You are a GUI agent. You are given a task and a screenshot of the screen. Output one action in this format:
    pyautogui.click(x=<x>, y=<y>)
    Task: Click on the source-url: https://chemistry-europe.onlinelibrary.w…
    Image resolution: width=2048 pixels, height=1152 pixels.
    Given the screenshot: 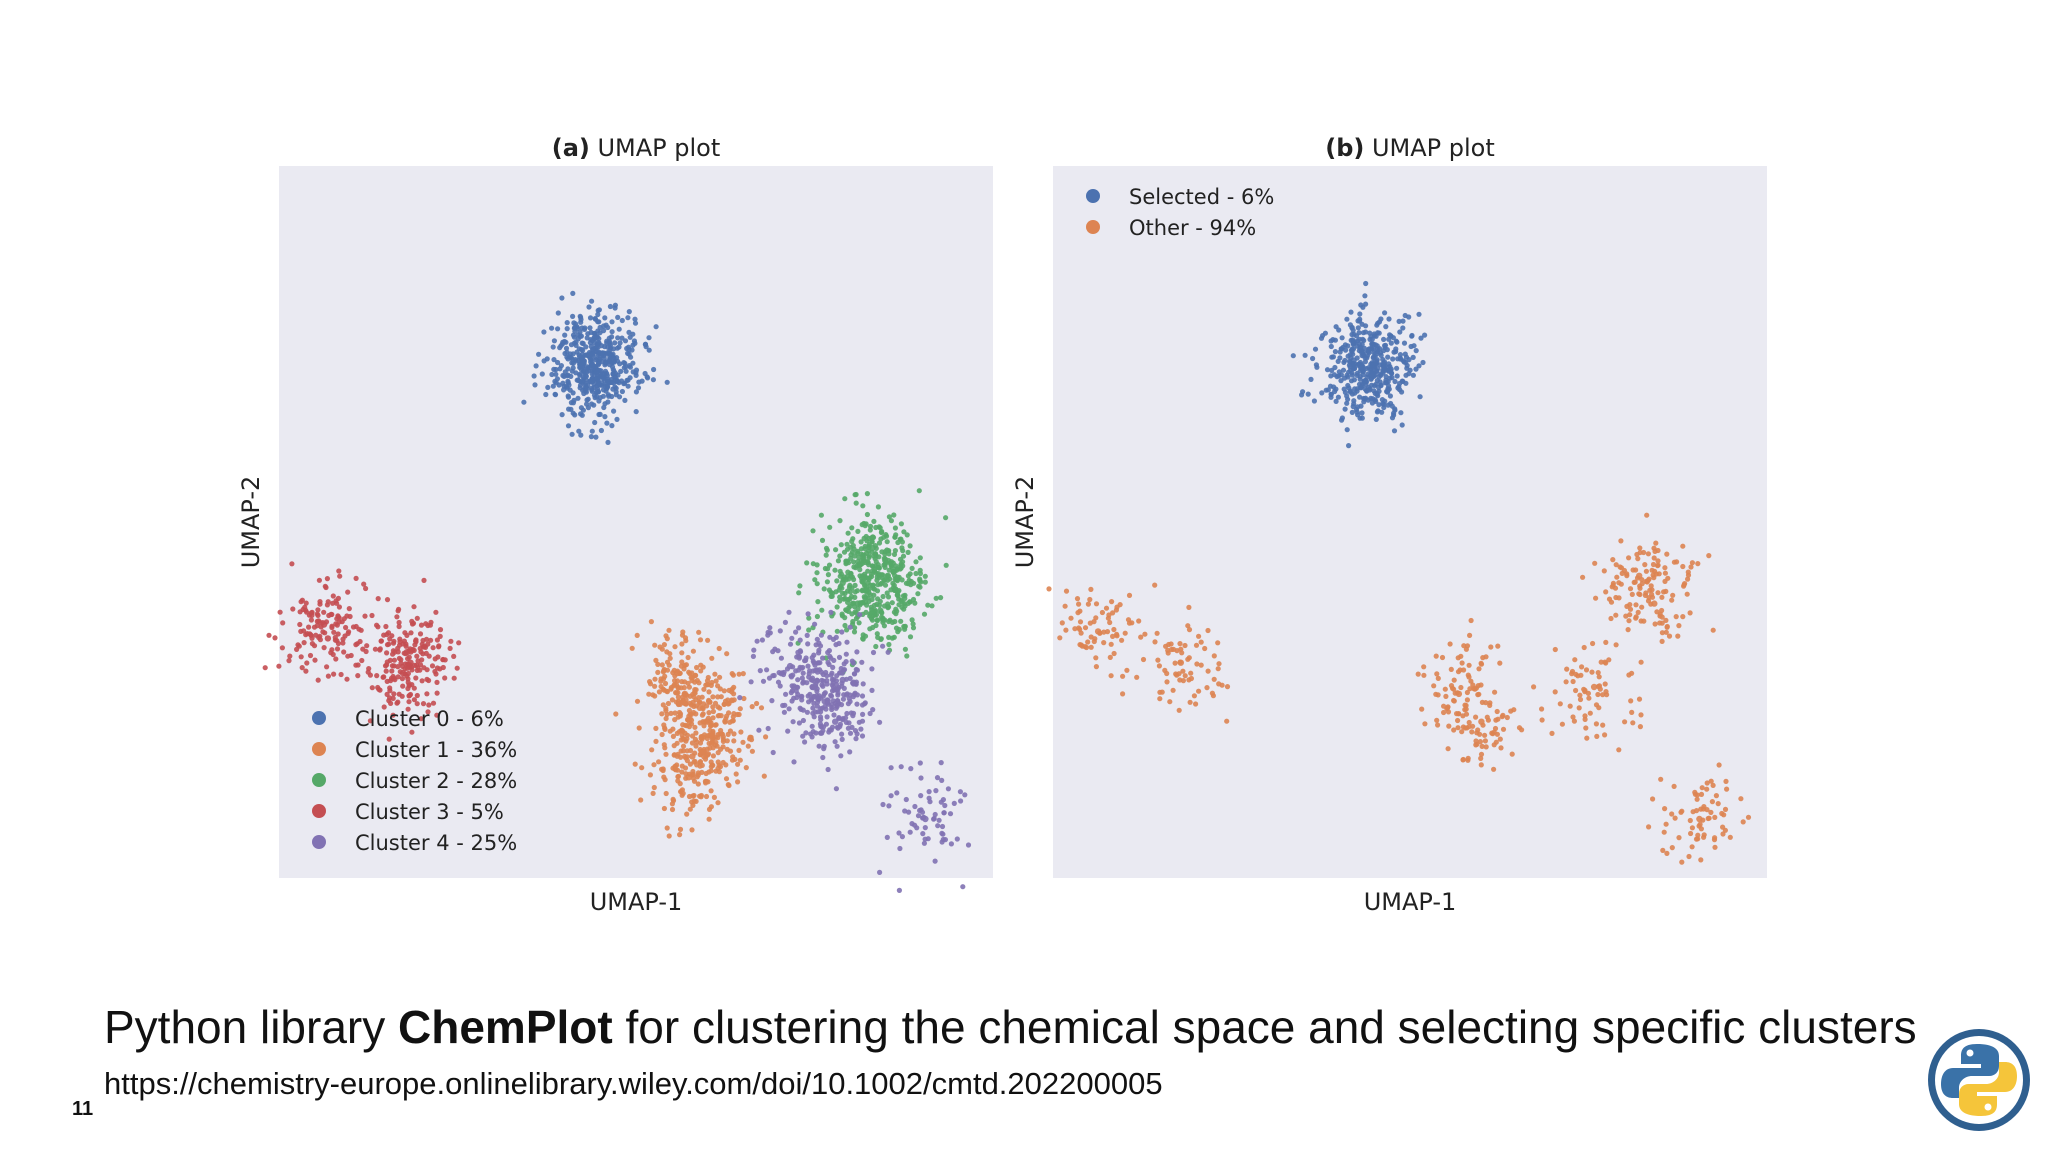 What is the action you would take?
    pyautogui.click(x=633, y=1083)
    